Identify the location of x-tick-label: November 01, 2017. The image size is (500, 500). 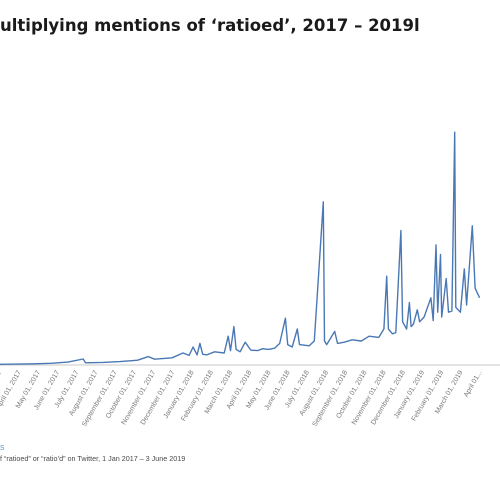
(139, 397).